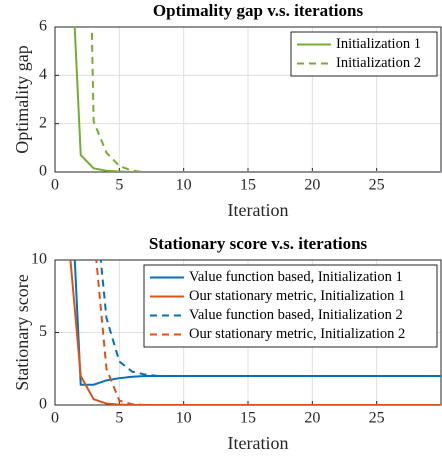 The image size is (442, 458). What do you see at coordinates (296, 277) in the screenshot?
I see `legend-label: Value function based, Initialization 1` at bounding box center [296, 277].